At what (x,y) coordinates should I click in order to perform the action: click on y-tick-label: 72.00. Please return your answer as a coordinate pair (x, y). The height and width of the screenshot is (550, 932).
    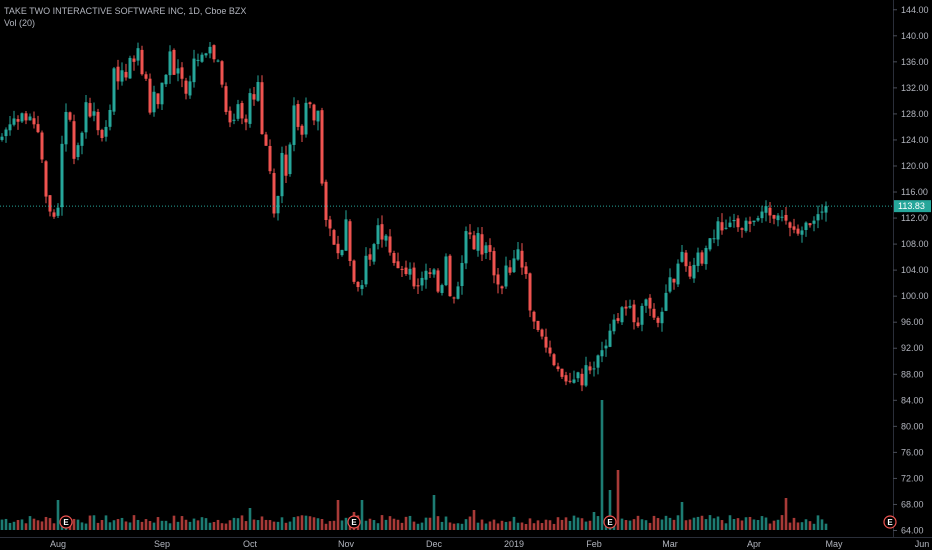
    Looking at the image, I should click on (912, 478).